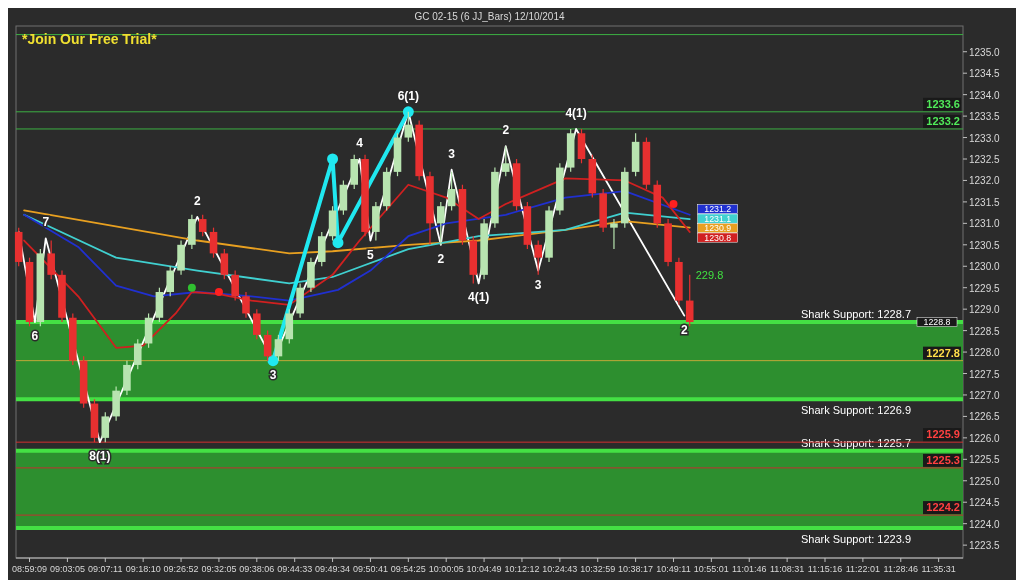 The width and height of the screenshot is (1024, 588). Describe the element at coordinates (825, 569) in the screenshot. I see `x-tick-label: 11:15:16` at that location.